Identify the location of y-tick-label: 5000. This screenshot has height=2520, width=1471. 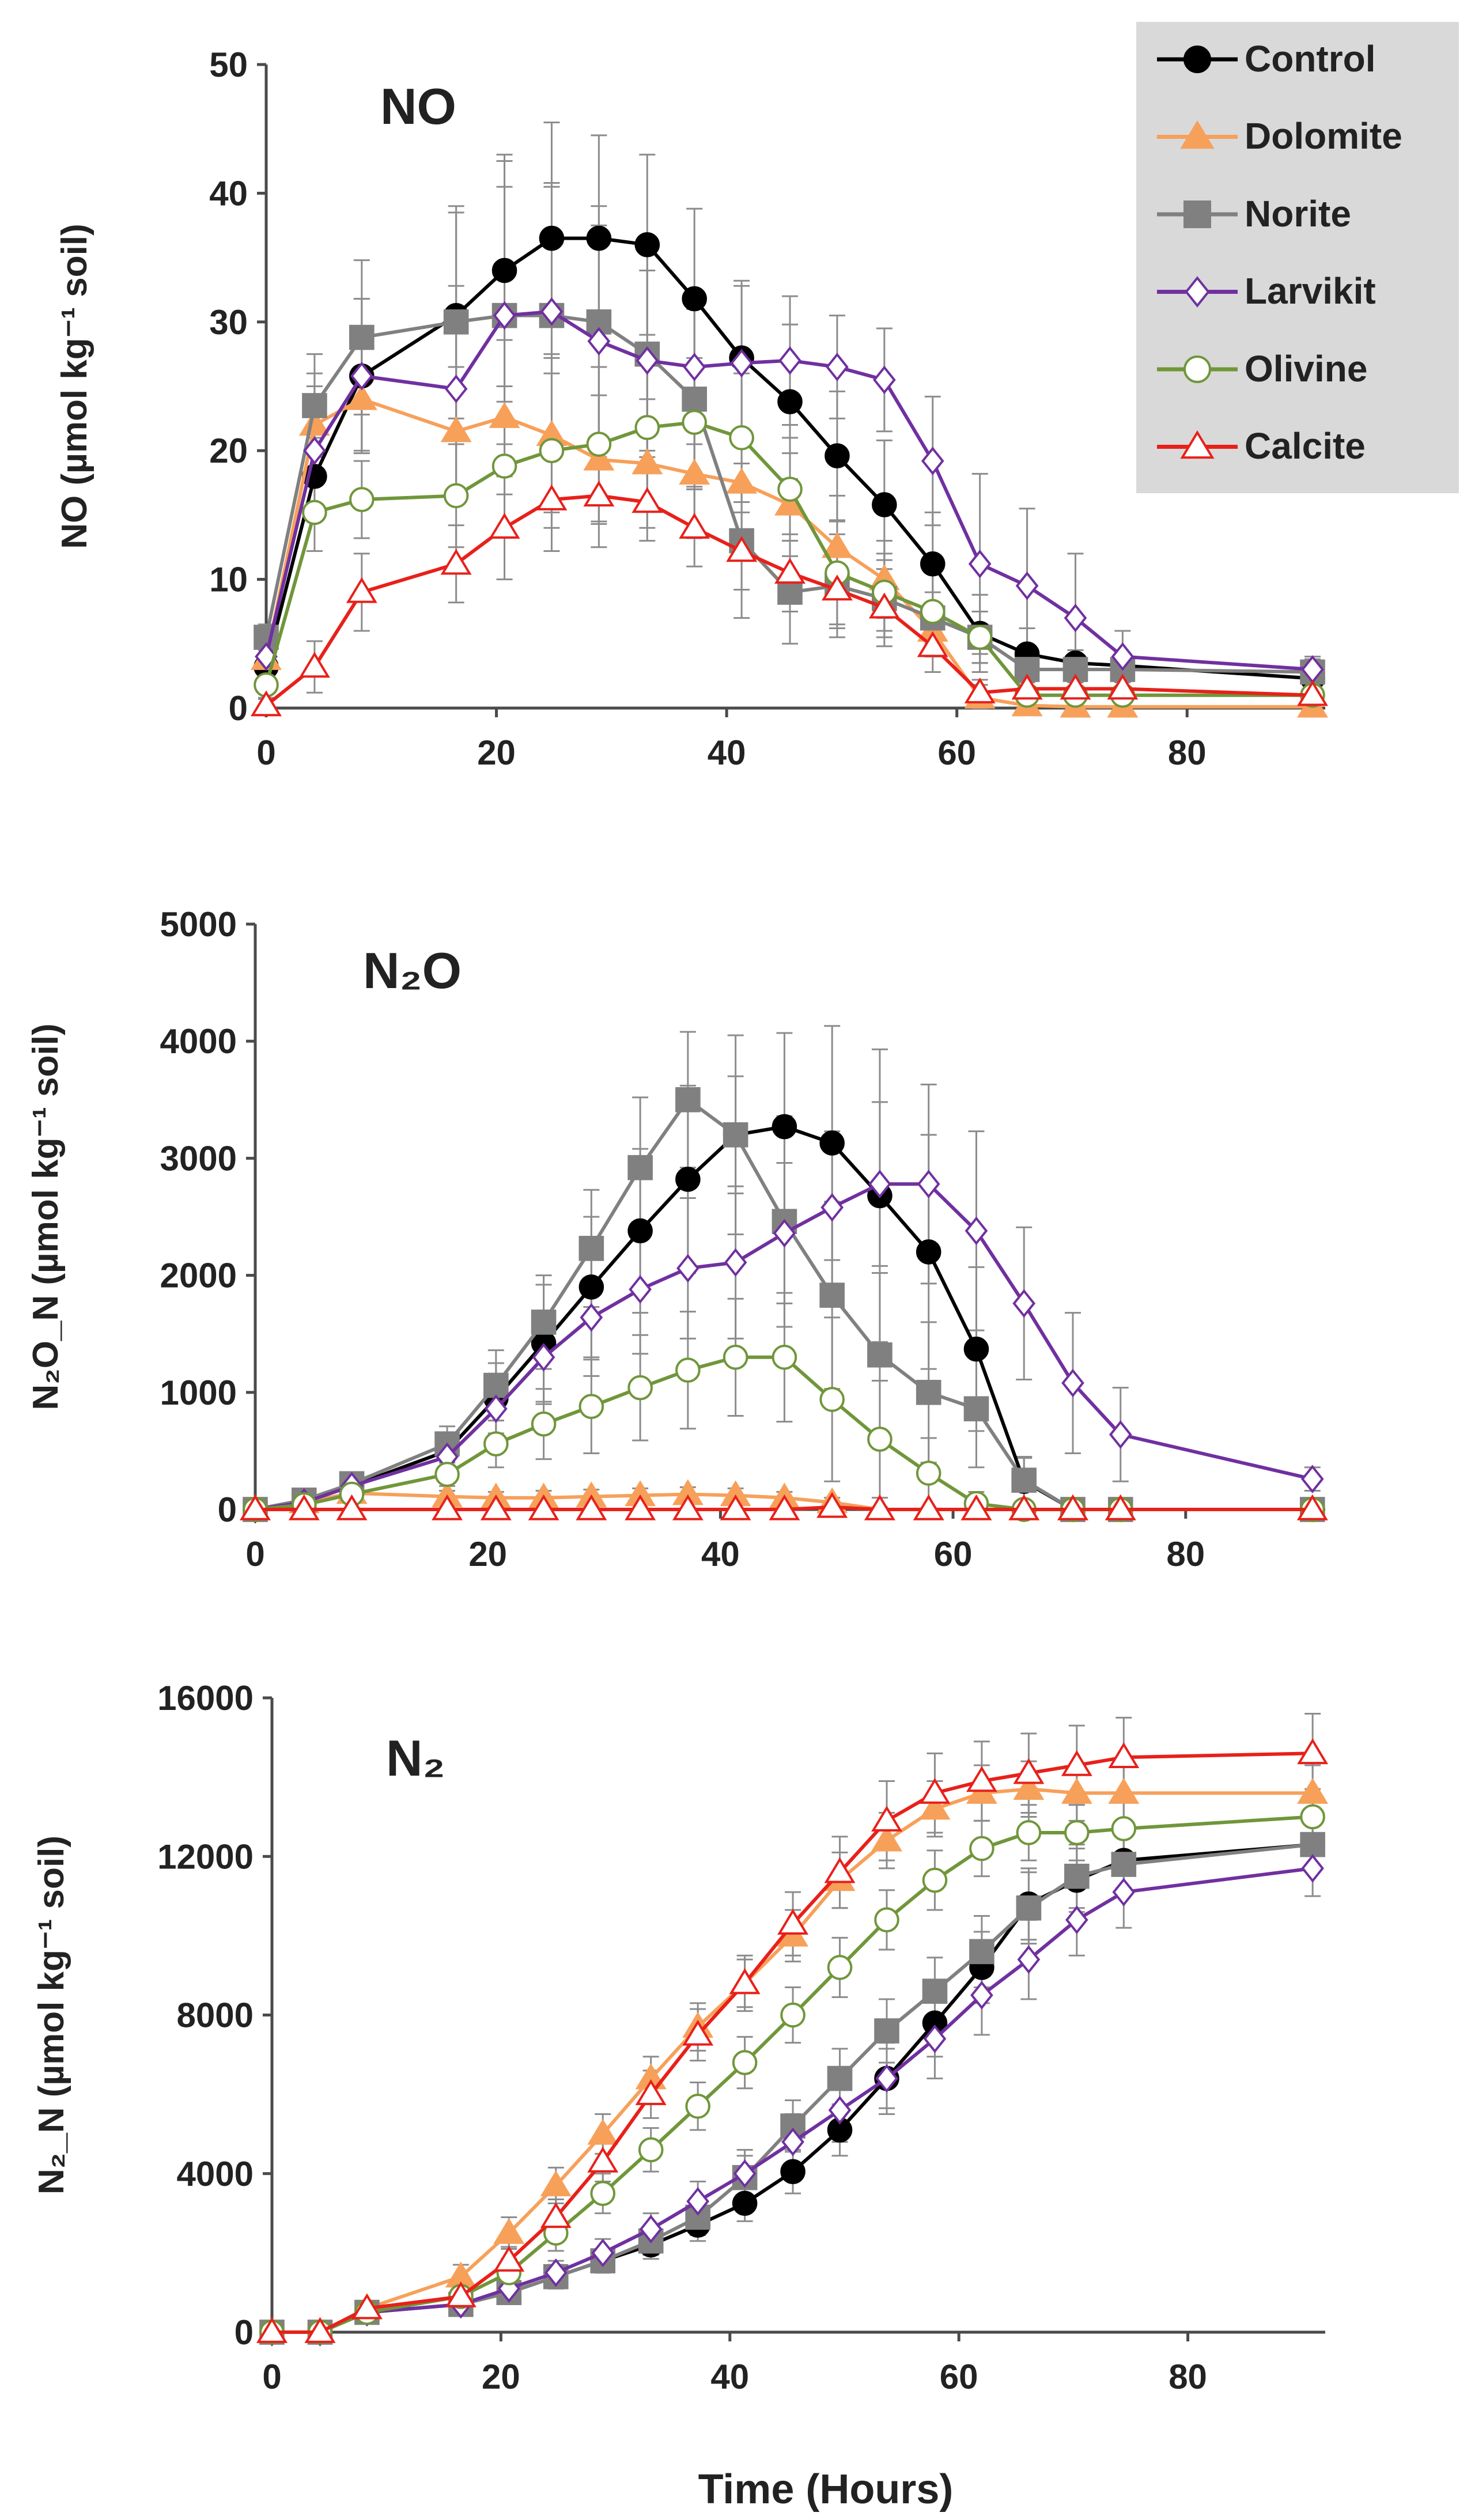
(199, 925).